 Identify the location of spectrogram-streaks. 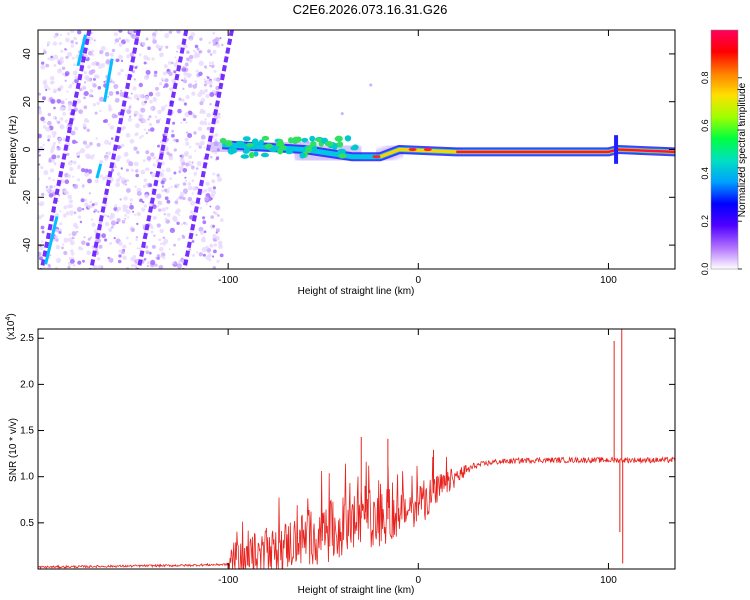
(136, 149).